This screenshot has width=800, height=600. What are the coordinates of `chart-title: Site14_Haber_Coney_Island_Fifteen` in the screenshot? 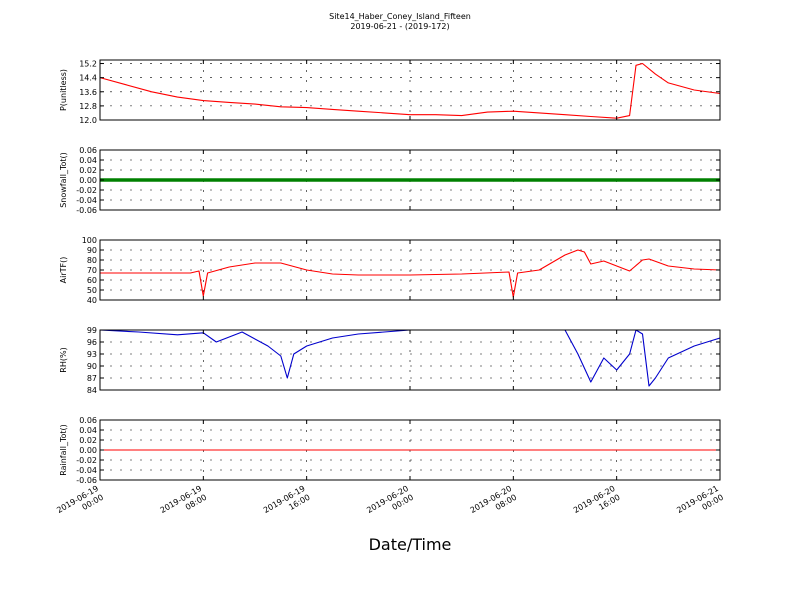 It's located at (400, 16).